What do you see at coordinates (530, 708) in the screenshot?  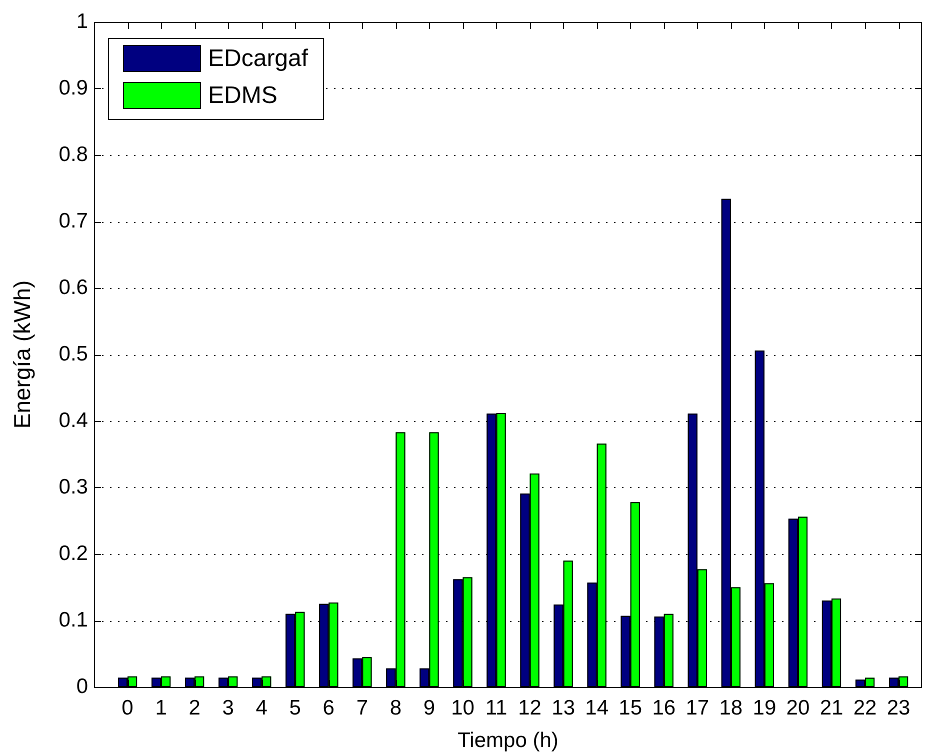 I see `x-tick-label: 12` at bounding box center [530, 708].